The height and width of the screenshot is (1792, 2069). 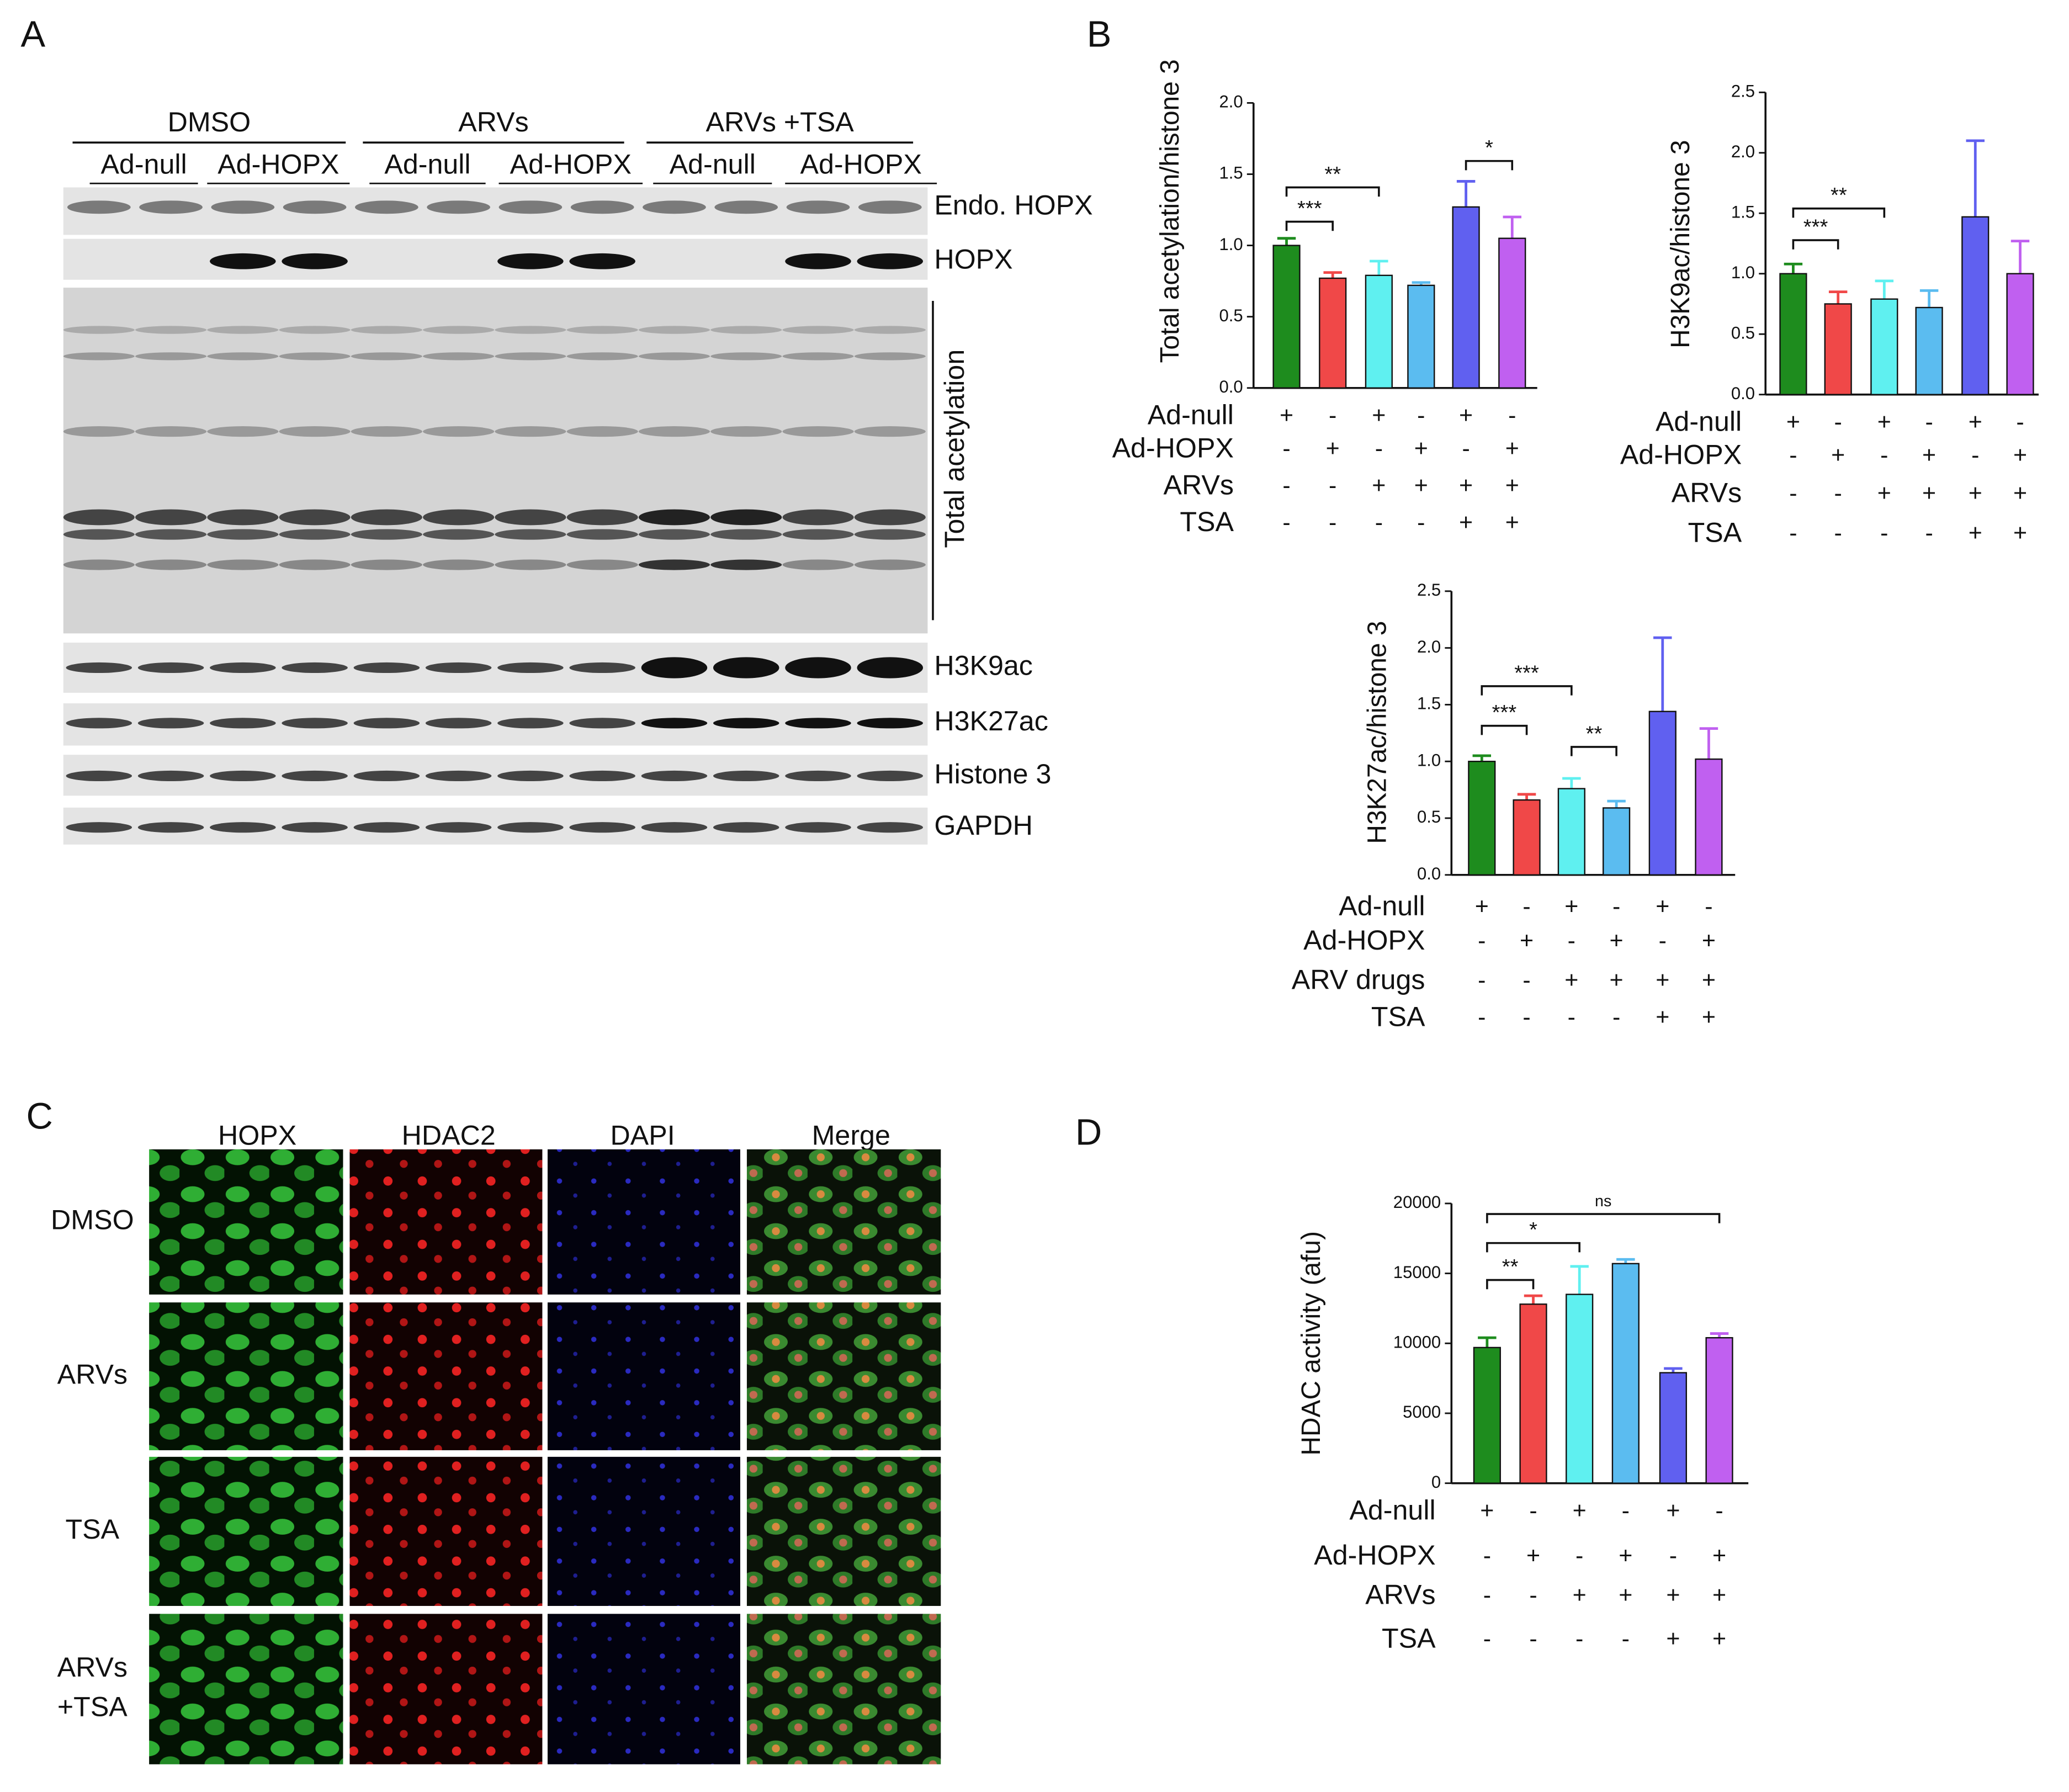 I want to click on significance-bracket, so click(x=1332, y=191).